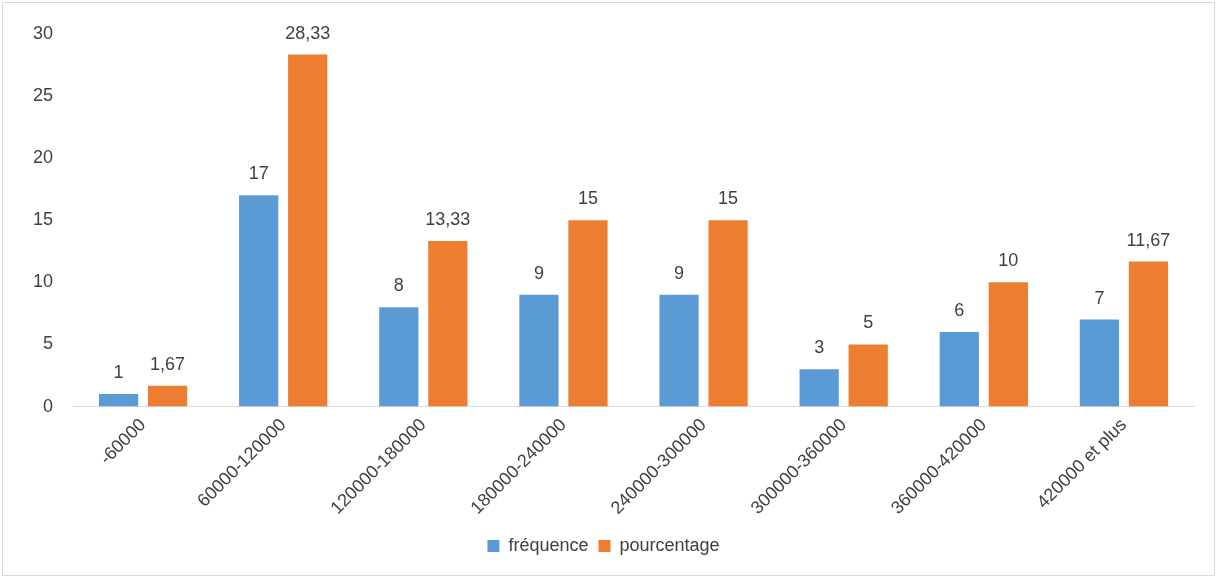 The image size is (1217, 578). I want to click on y-tick-label: 5, so click(48, 343).